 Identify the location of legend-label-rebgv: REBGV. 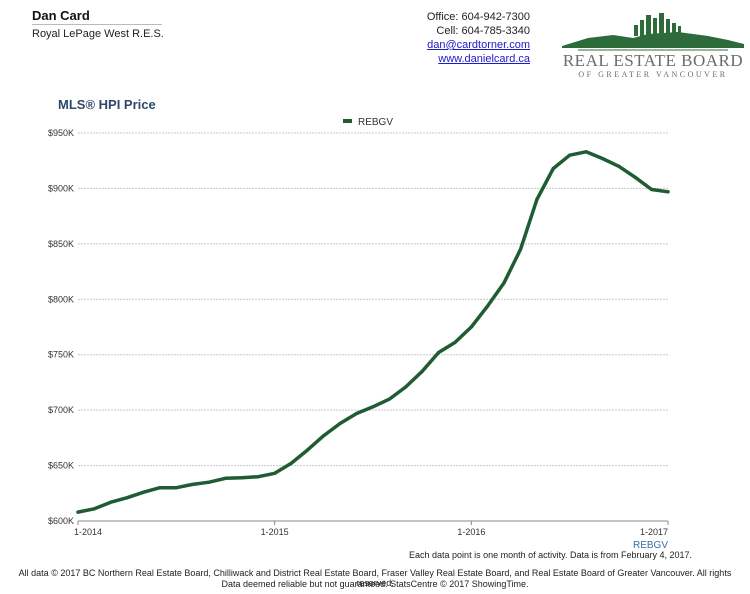
(375, 122).